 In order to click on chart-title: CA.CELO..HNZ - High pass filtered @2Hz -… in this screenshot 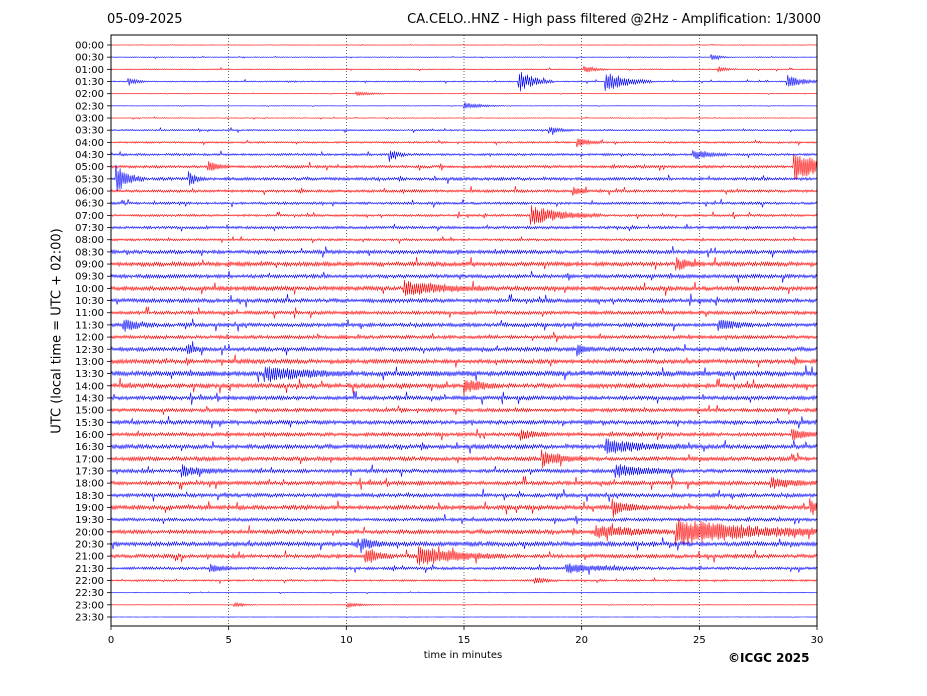, I will do `click(614, 19)`.